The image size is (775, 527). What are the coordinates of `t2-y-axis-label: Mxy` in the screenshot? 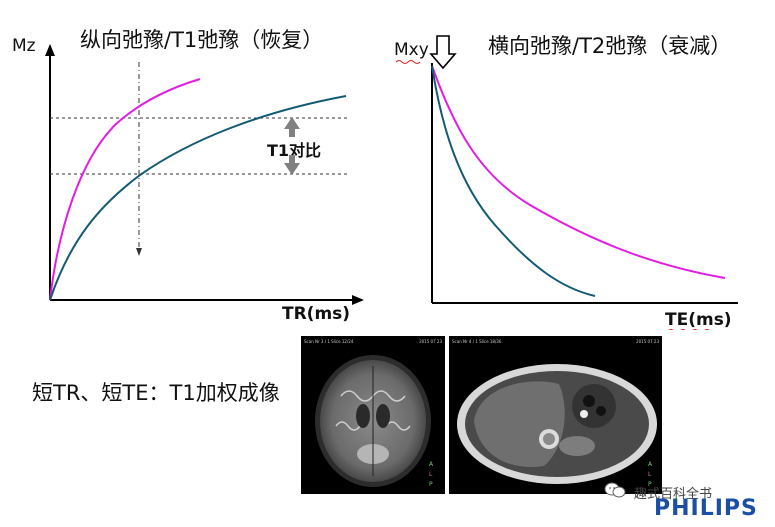 It's located at (411, 50).